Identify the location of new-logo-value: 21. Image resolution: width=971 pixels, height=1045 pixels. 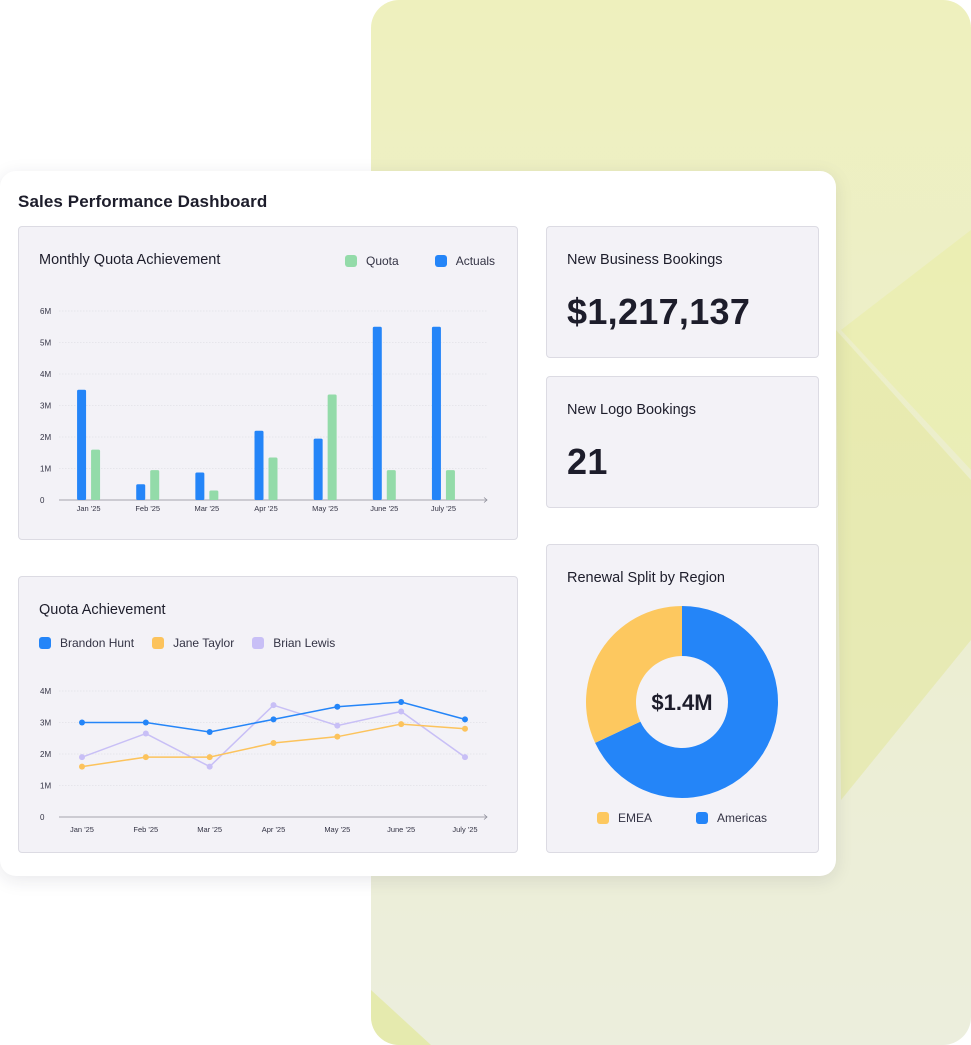
(587, 461).